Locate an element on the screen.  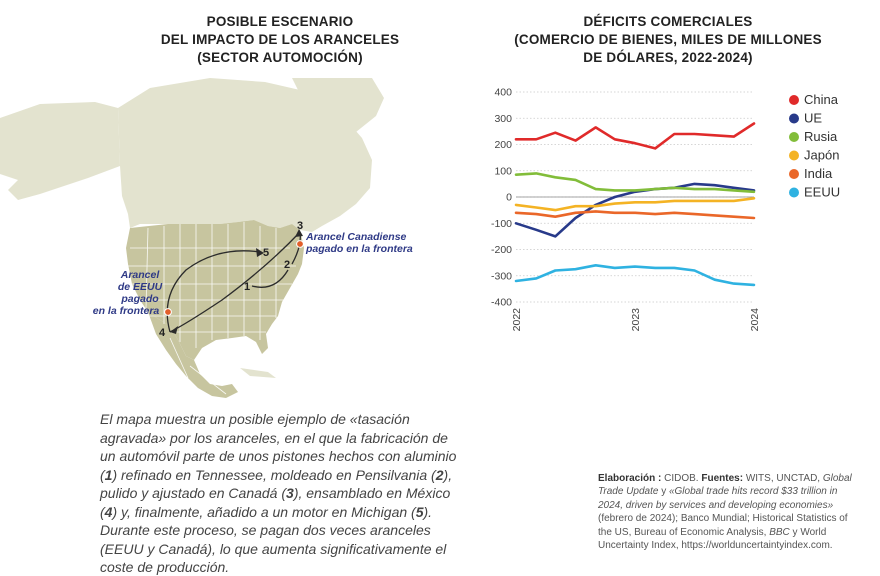
series-line-india is located at coordinates (635, 215).